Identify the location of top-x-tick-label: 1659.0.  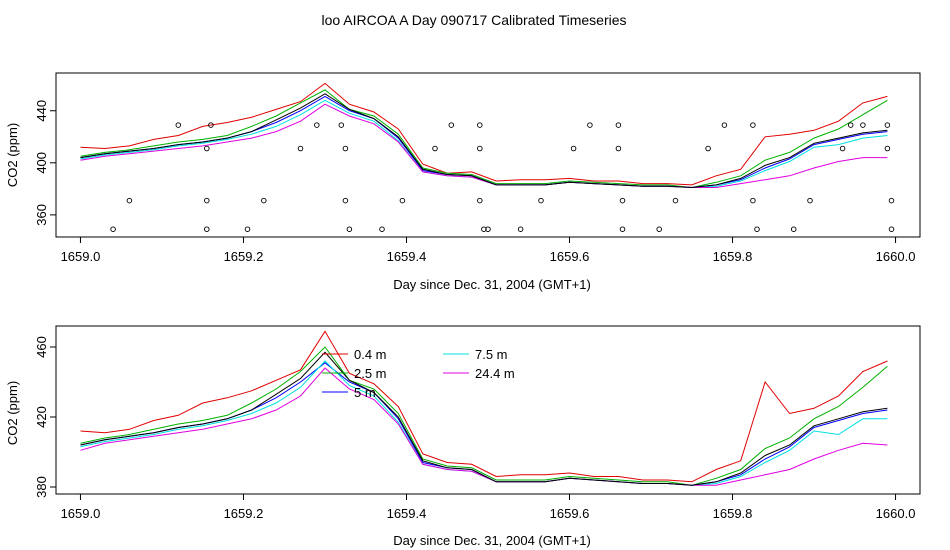
(81, 256).